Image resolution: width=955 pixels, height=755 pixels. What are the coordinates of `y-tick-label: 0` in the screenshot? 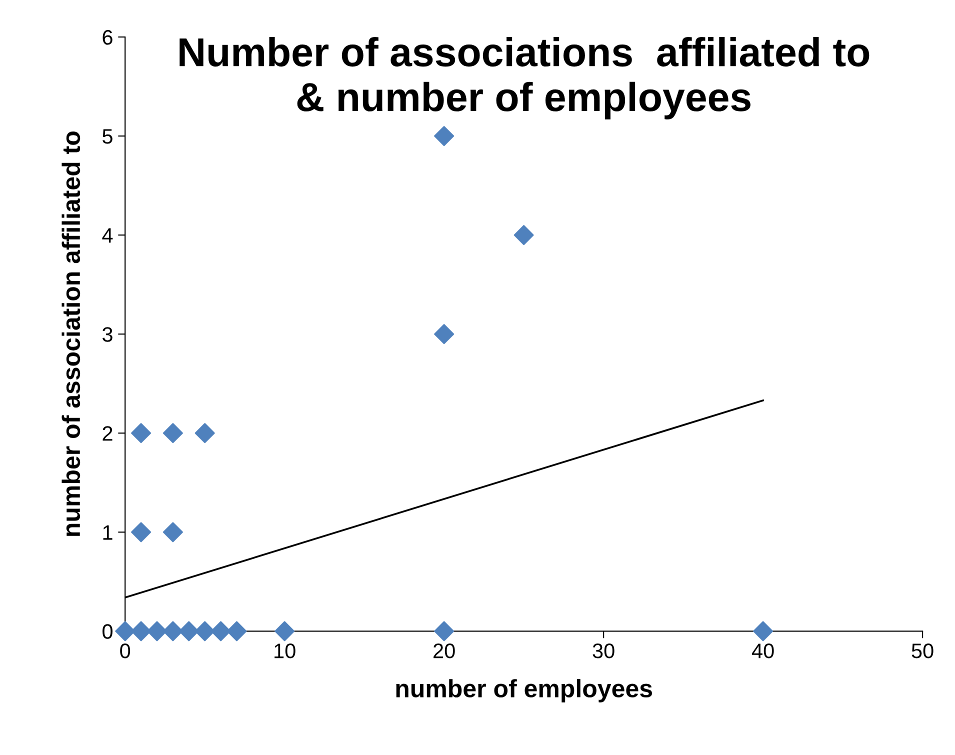 It's located at (107, 631).